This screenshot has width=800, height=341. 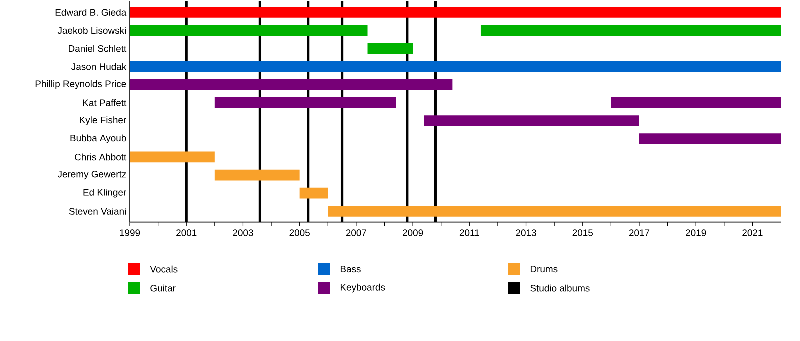 What do you see at coordinates (91, 12) in the screenshot?
I see `y-tick-label: Edward B. Gieda` at bounding box center [91, 12].